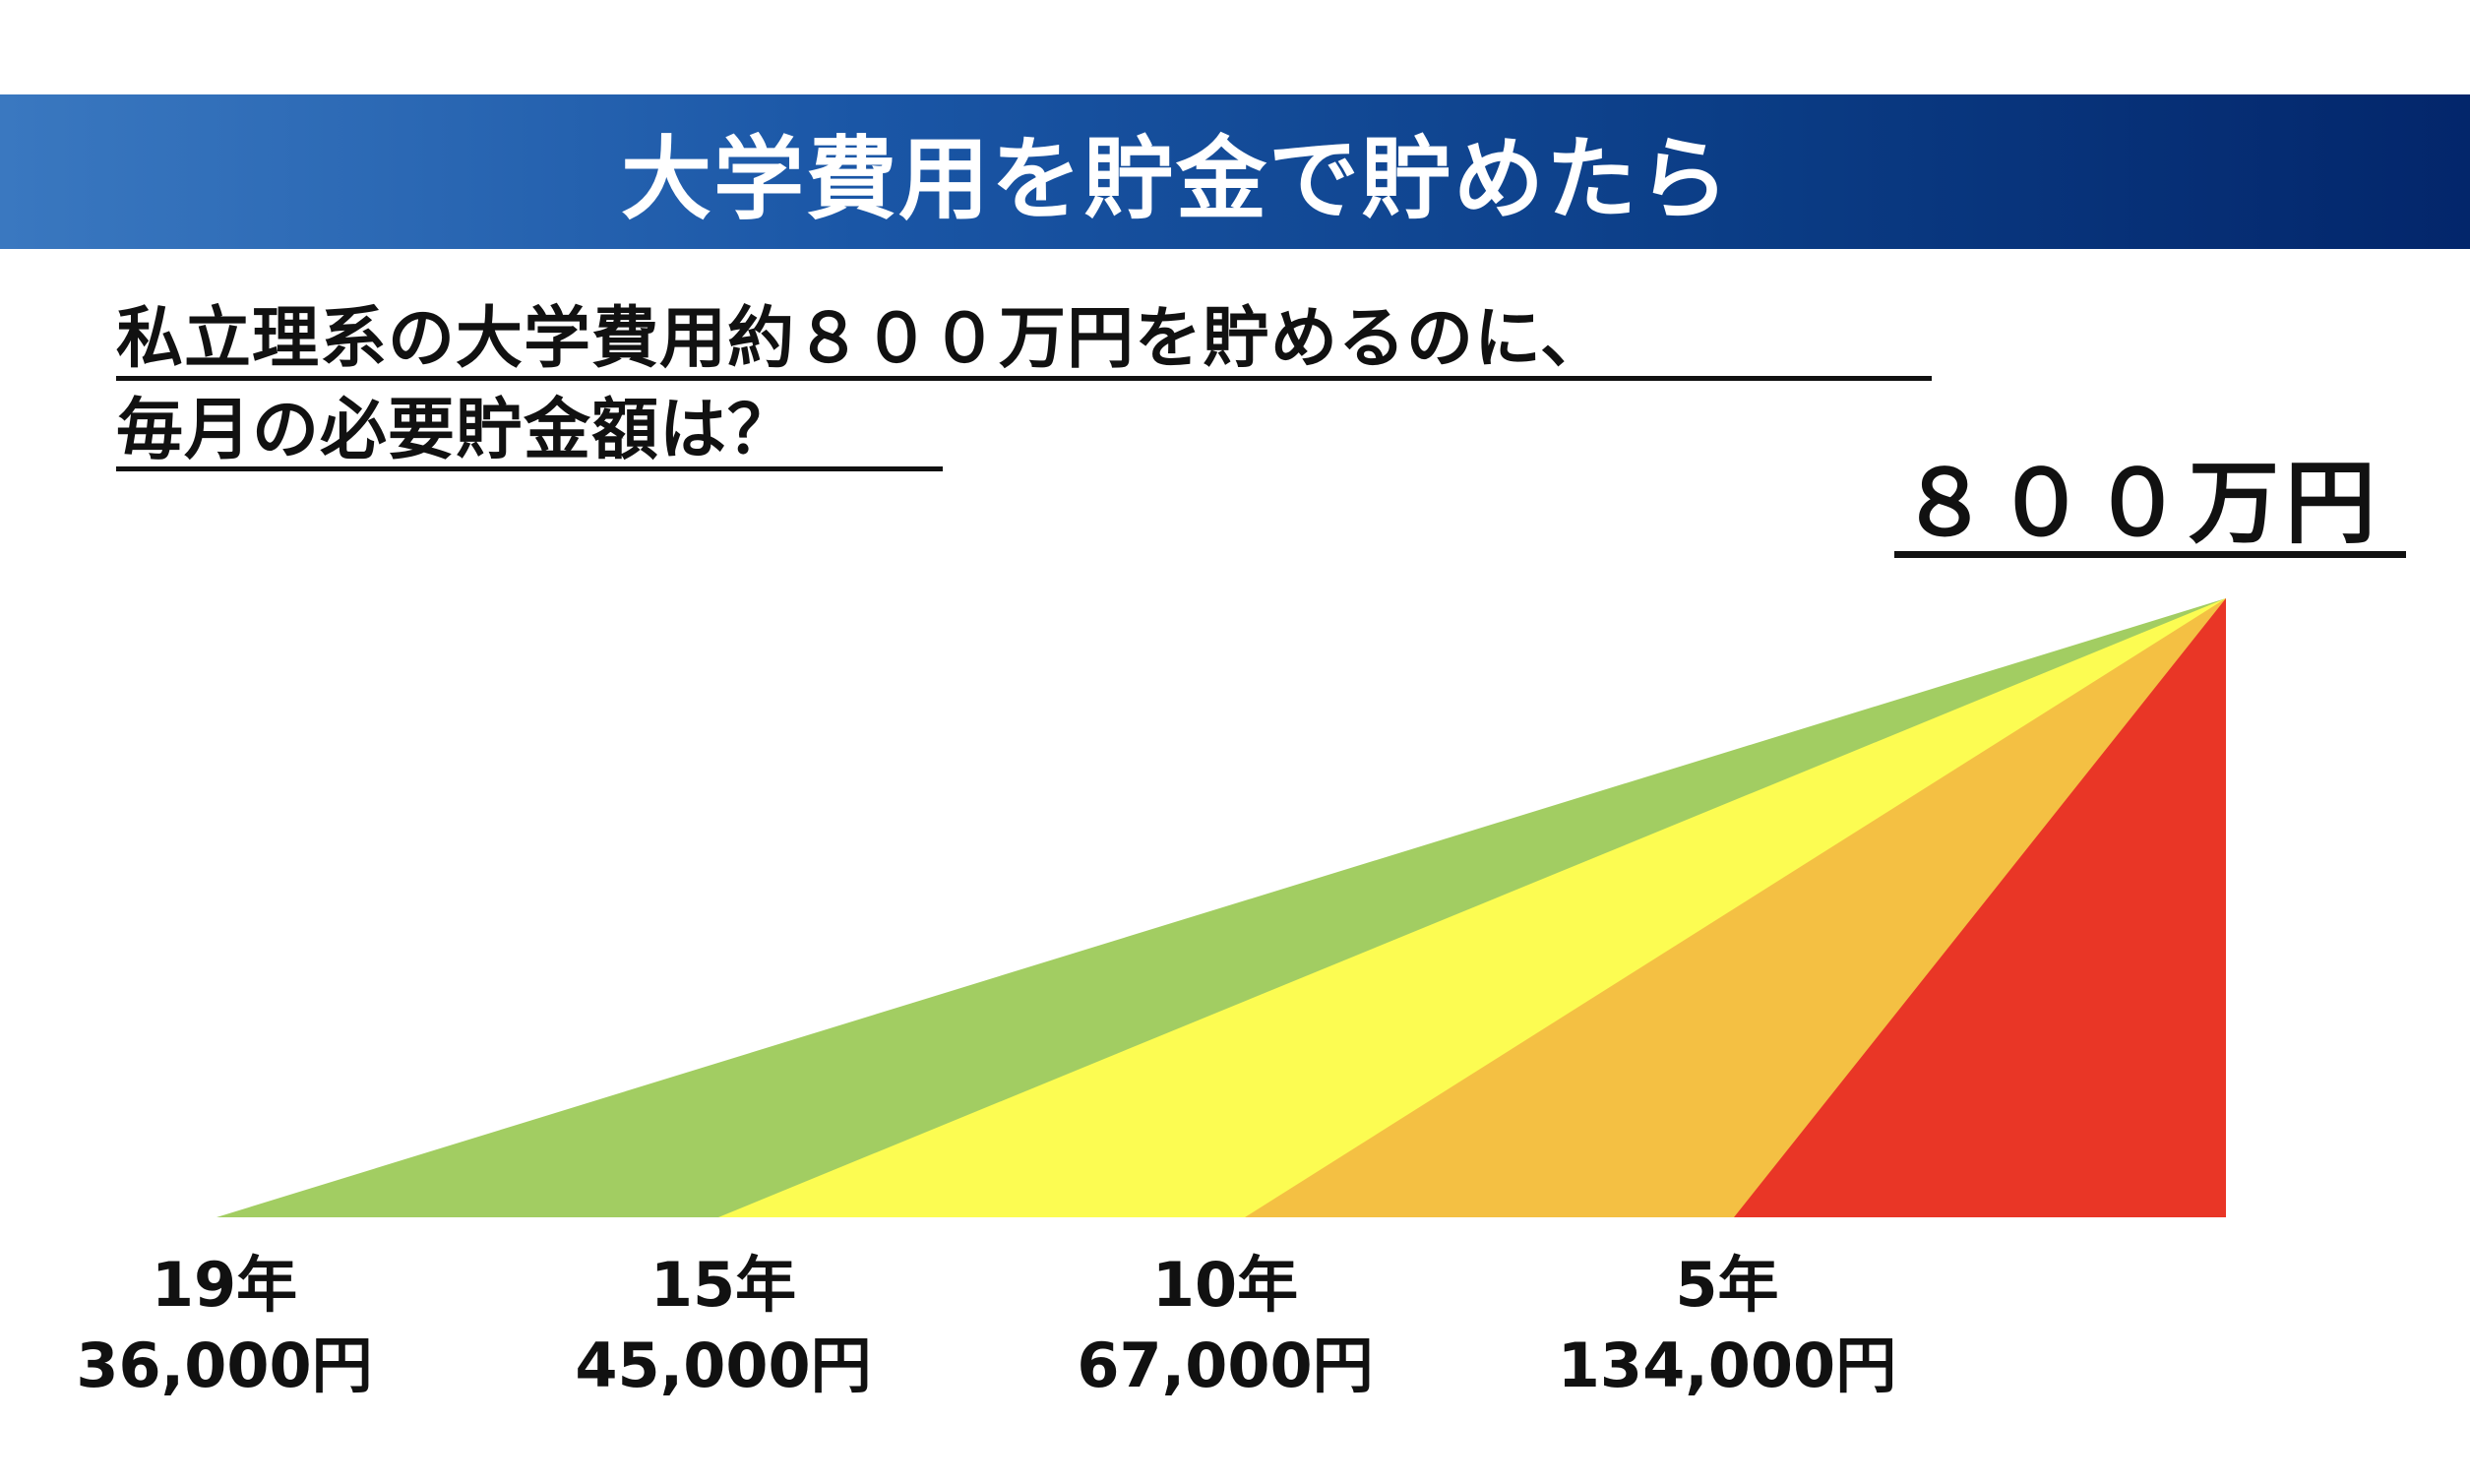 This screenshot has height=1484, width=2470. What do you see at coordinates (1980, 908) in the screenshot?
I see `band-5-years` at bounding box center [1980, 908].